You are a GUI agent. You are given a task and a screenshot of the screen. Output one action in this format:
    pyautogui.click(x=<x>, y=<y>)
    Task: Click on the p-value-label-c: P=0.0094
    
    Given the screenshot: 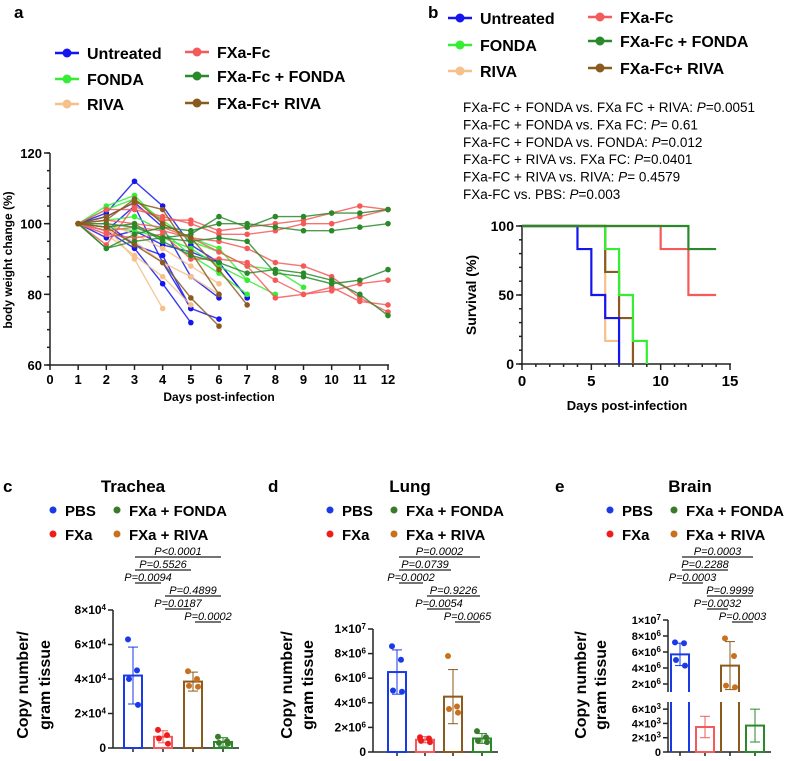 What is the action you would take?
    pyautogui.click(x=147, y=578)
    